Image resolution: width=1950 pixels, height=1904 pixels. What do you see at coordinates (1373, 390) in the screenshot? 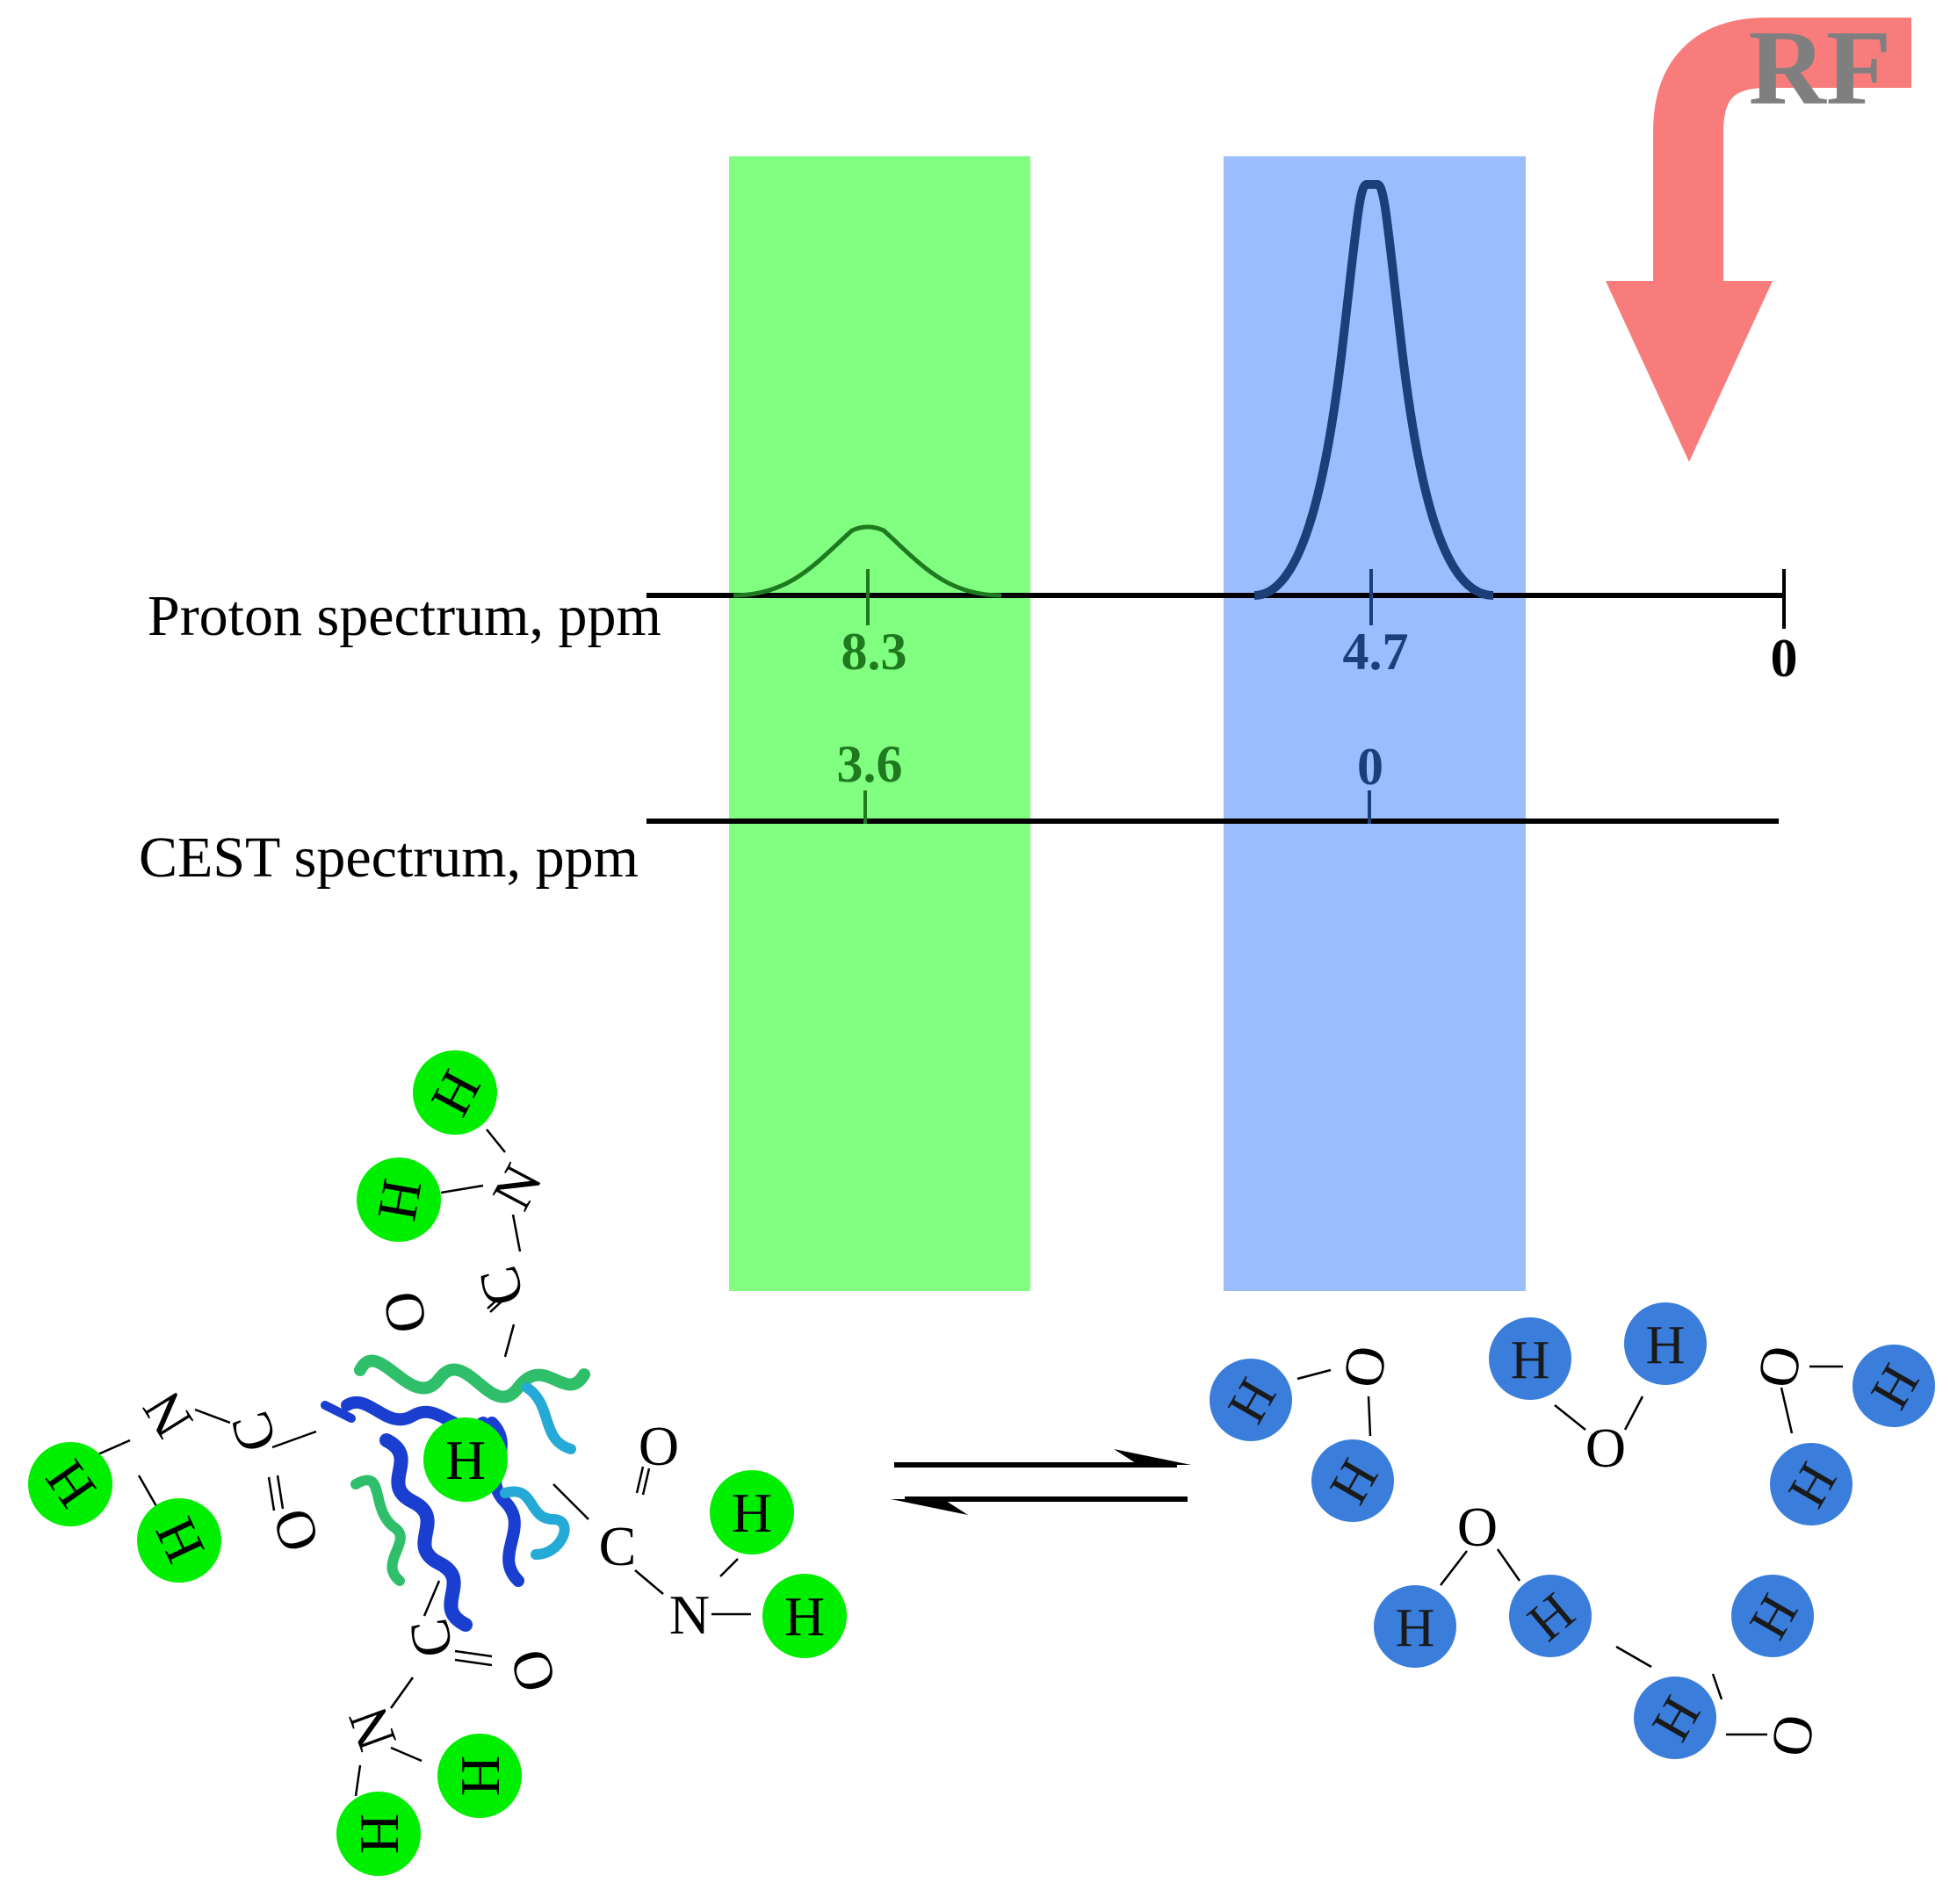
I see `water-peak` at bounding box center [1373, 390].